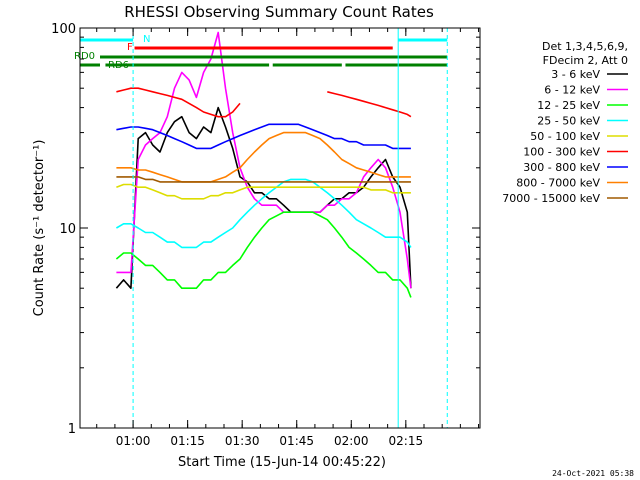 This screenshot has width=640, height=480. I want to click on x-axis-label: Start Time (15-Jun-14 00:45:22), so click(282, 462).